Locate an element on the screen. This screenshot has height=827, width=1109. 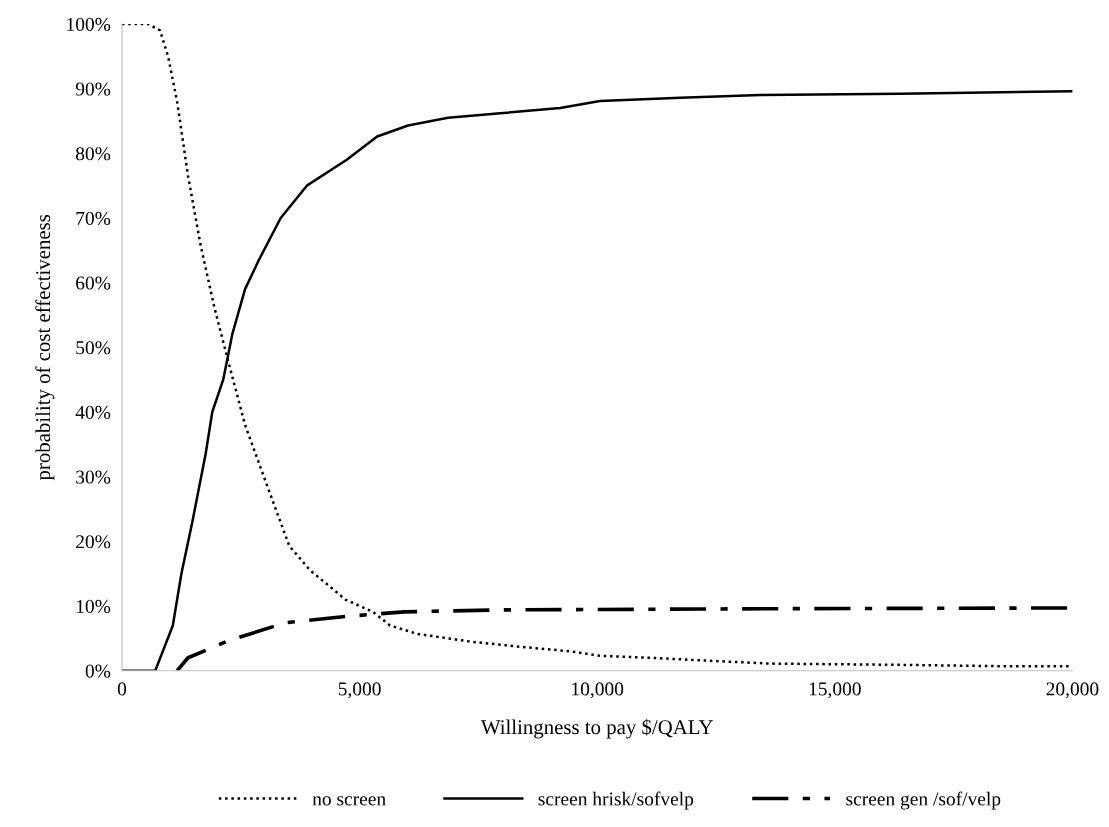
y-tick-label: 70% is located at coordinates (93, 218).